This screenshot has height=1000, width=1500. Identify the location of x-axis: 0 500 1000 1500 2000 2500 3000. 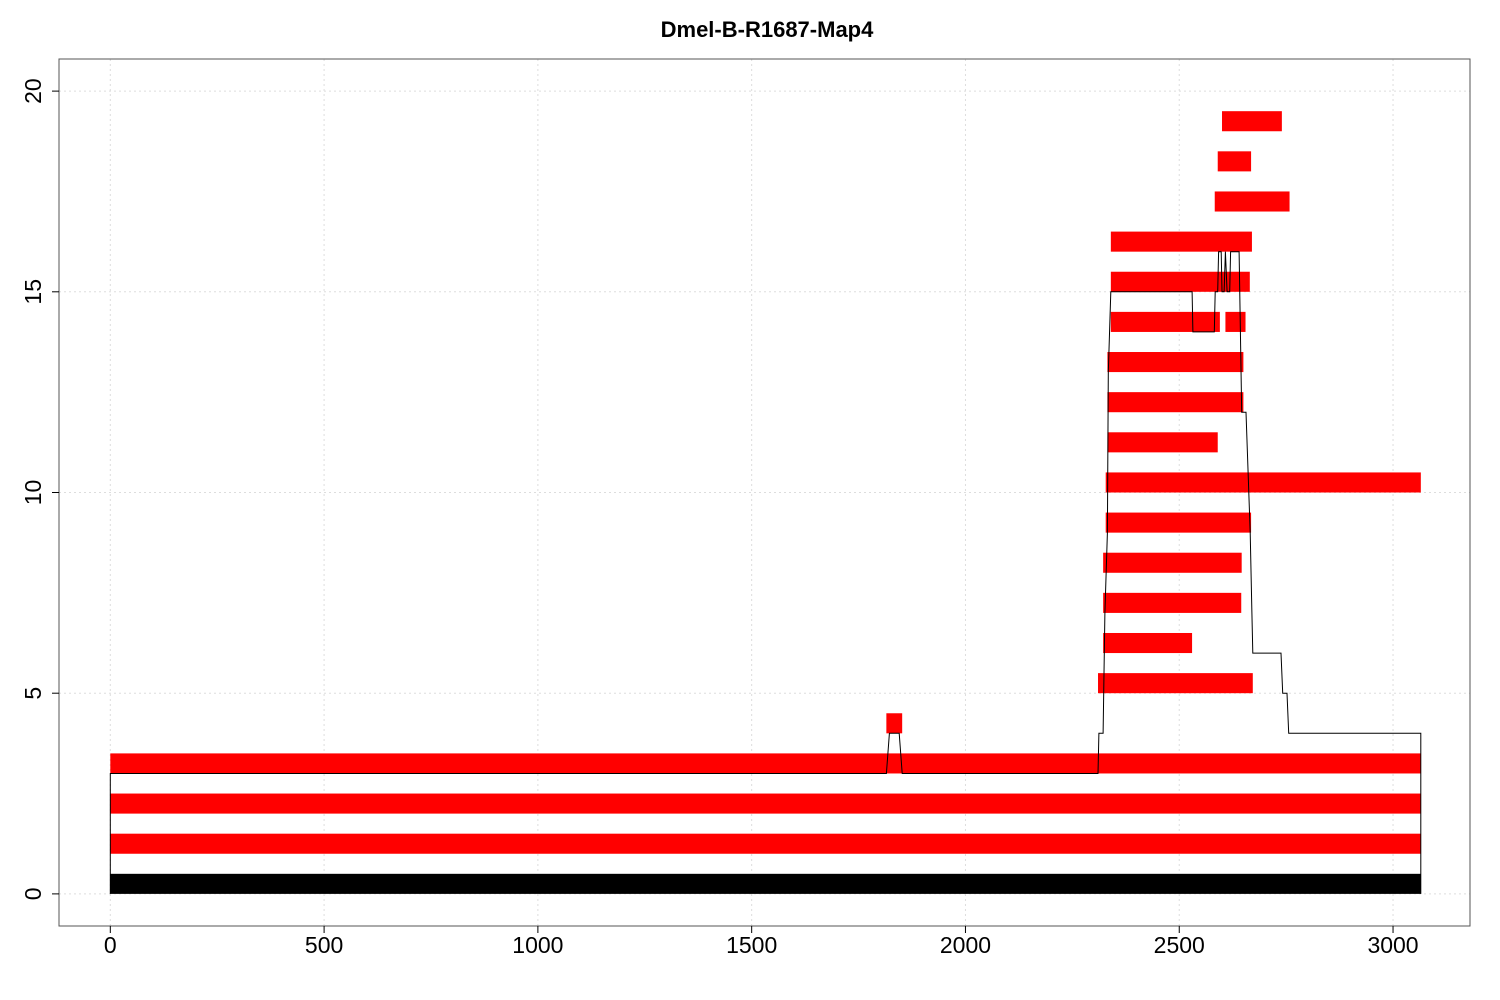
(761, 942).